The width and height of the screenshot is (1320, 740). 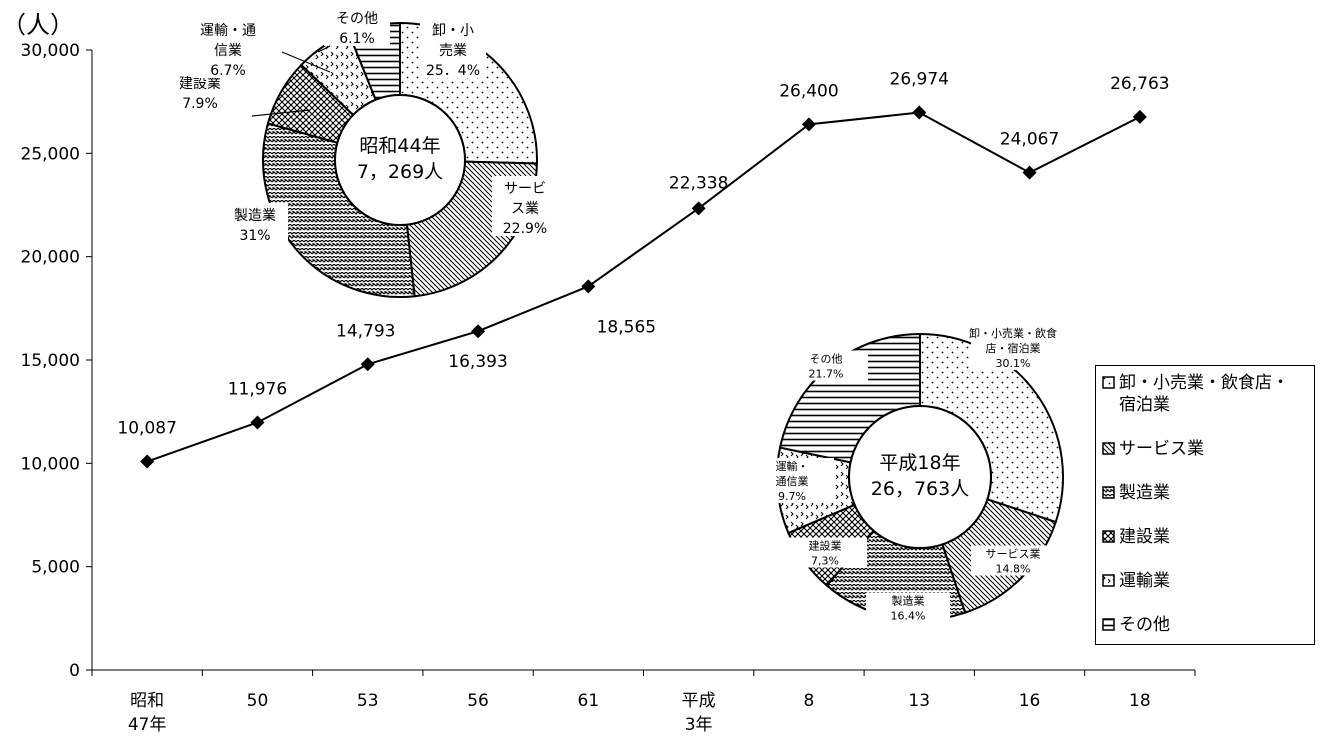 What do you see at coordinates (478, 701) in the screenshot?
I see `x-tick-label: 56` at bounding box center [478, 701].